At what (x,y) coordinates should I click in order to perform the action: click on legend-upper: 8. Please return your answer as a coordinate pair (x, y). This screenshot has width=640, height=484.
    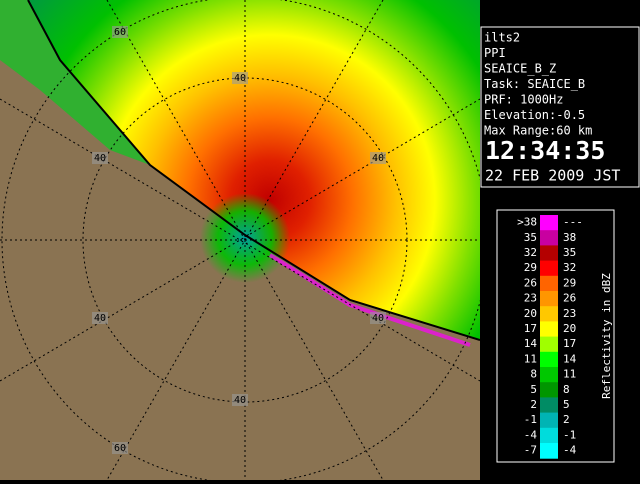
    Looking at the image, I should click on (566, 389).